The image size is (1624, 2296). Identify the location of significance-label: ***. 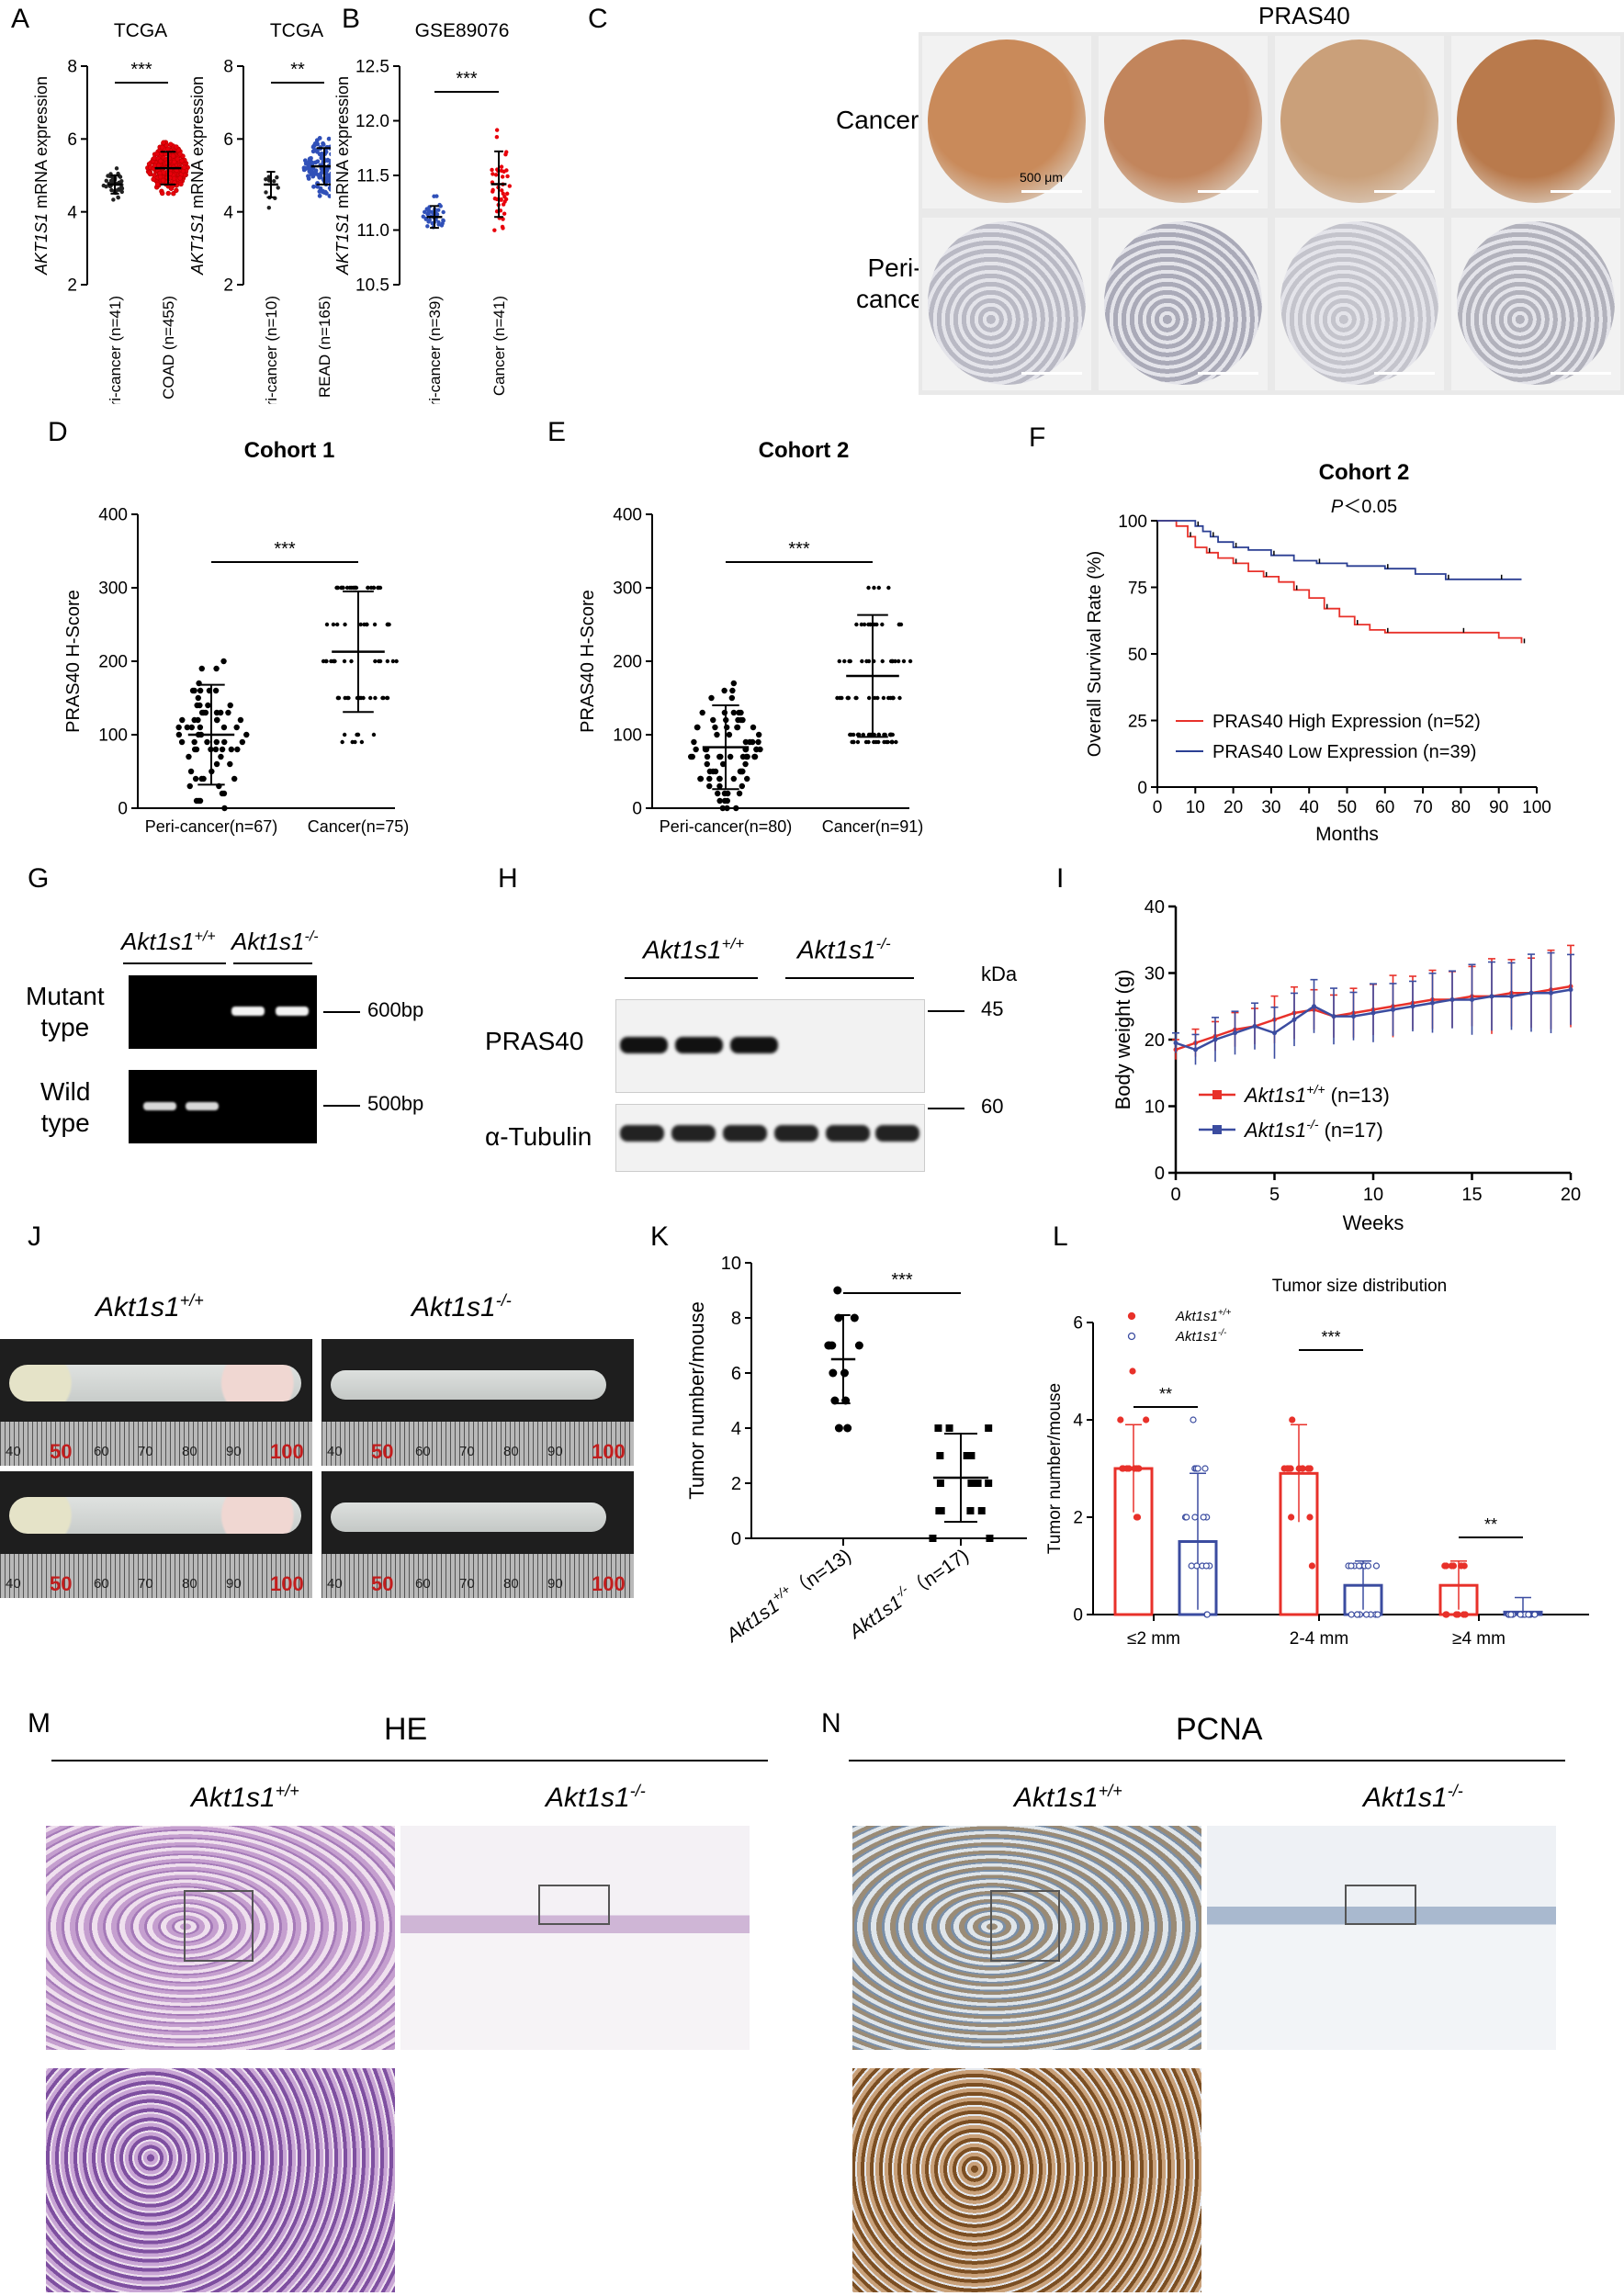
(467, 79).